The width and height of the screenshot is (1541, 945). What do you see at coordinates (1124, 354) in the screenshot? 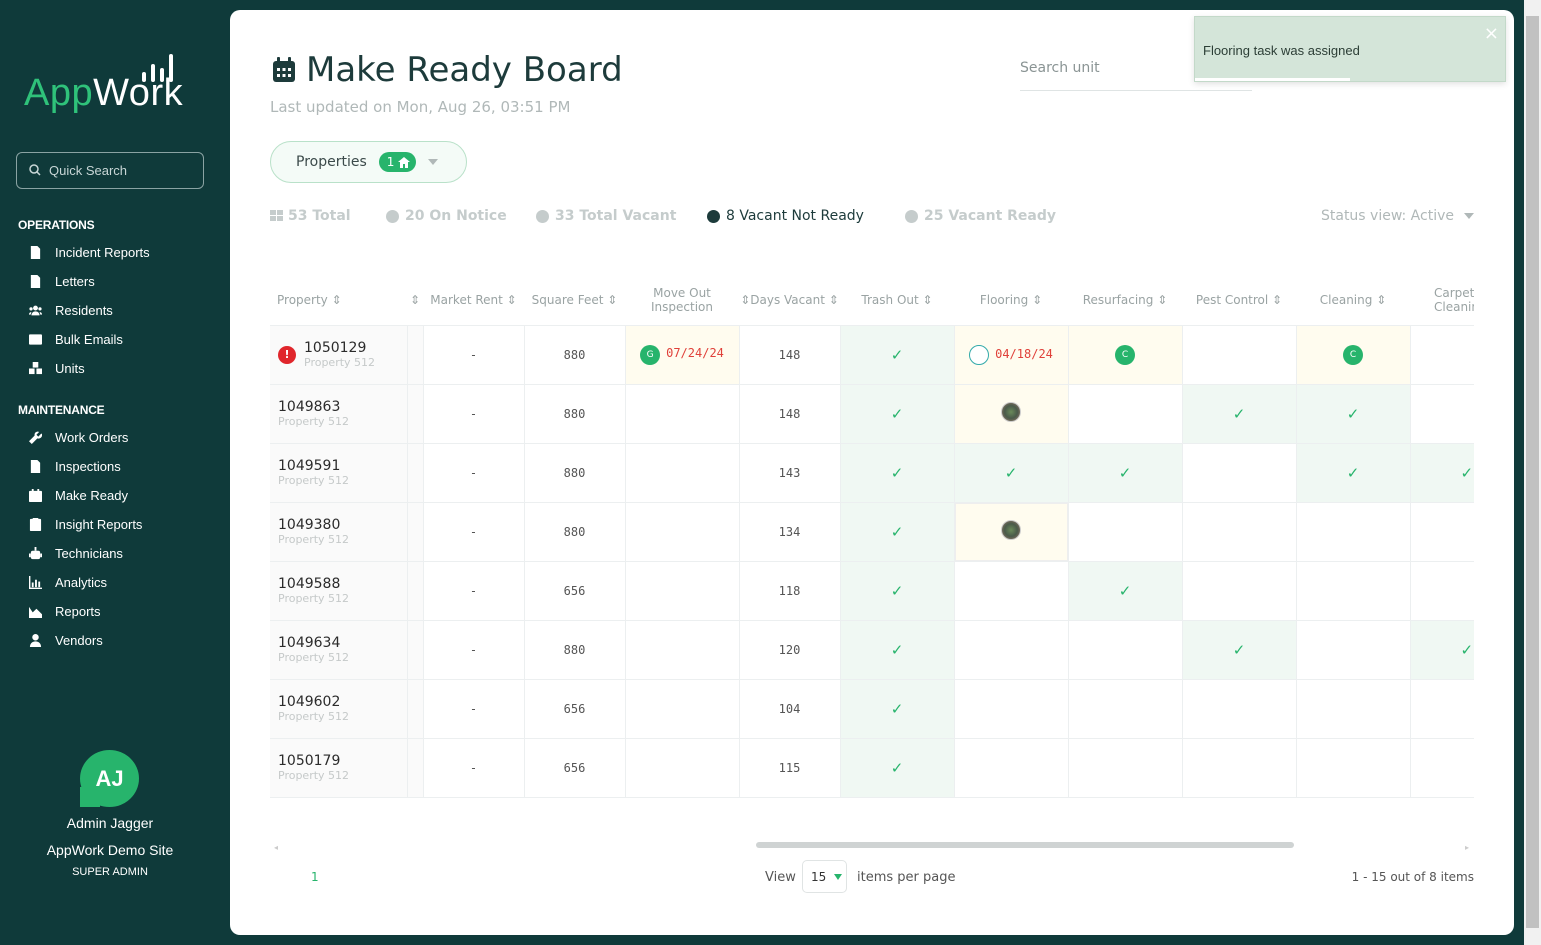
I see `resurfacing-cell: C` at bounding box center [1124, 354].